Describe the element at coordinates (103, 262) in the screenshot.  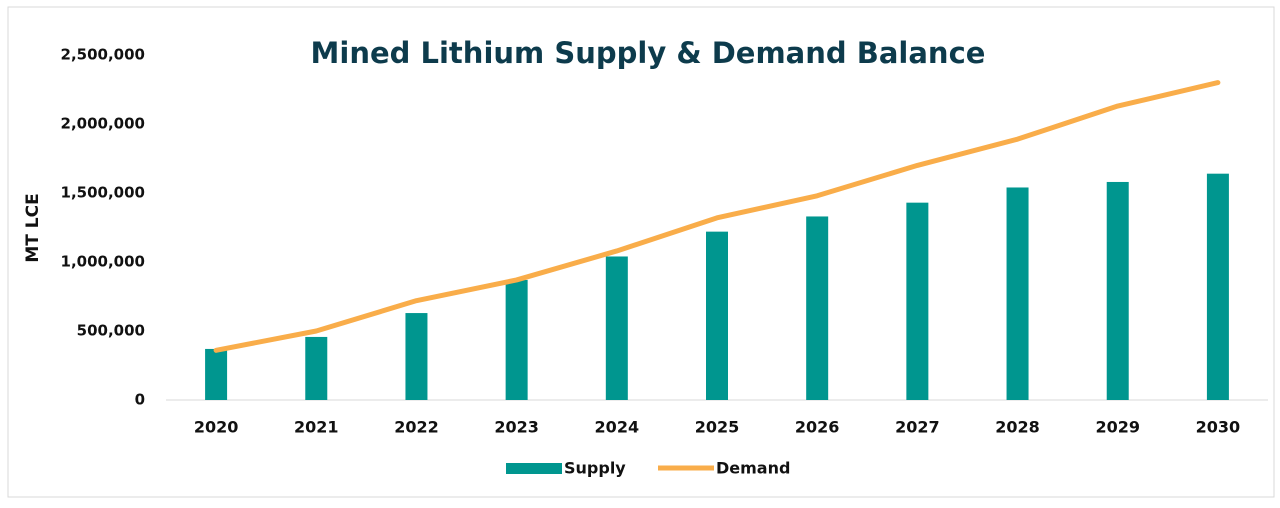
I see `y-tick-label: 1,000,000` at that location.